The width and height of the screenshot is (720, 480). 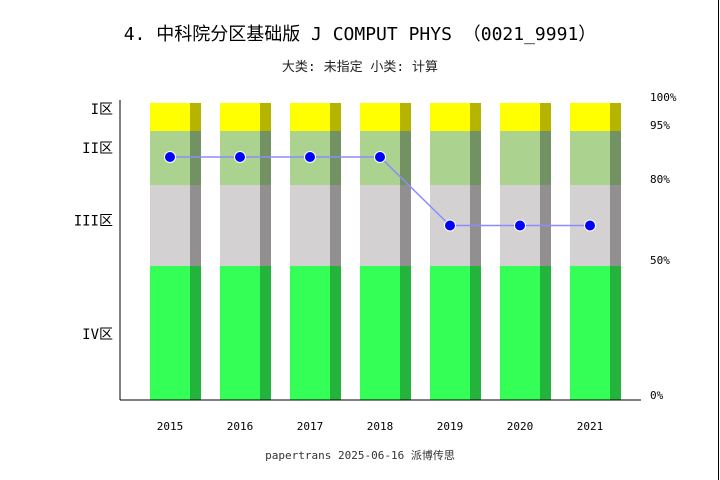 What do you see at coordinates (450, 426) in the screenshot?
I see `x-tick-label: 2019` at bounding box center [450, 426].